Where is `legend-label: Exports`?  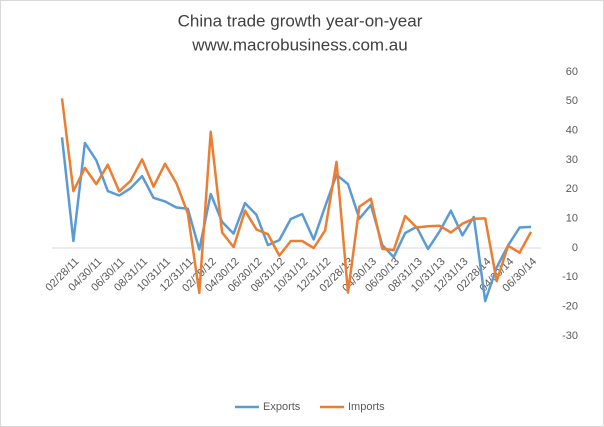
legend-label: Exports is located at coordinates (282, 407).